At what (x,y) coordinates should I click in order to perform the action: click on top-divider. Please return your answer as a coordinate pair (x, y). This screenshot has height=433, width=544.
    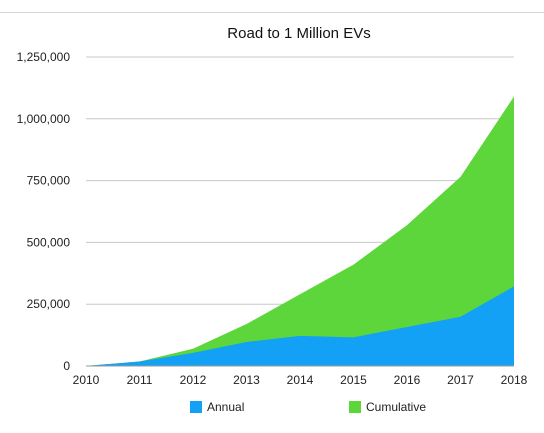
    Looking at the image, I should click on (272, 12).